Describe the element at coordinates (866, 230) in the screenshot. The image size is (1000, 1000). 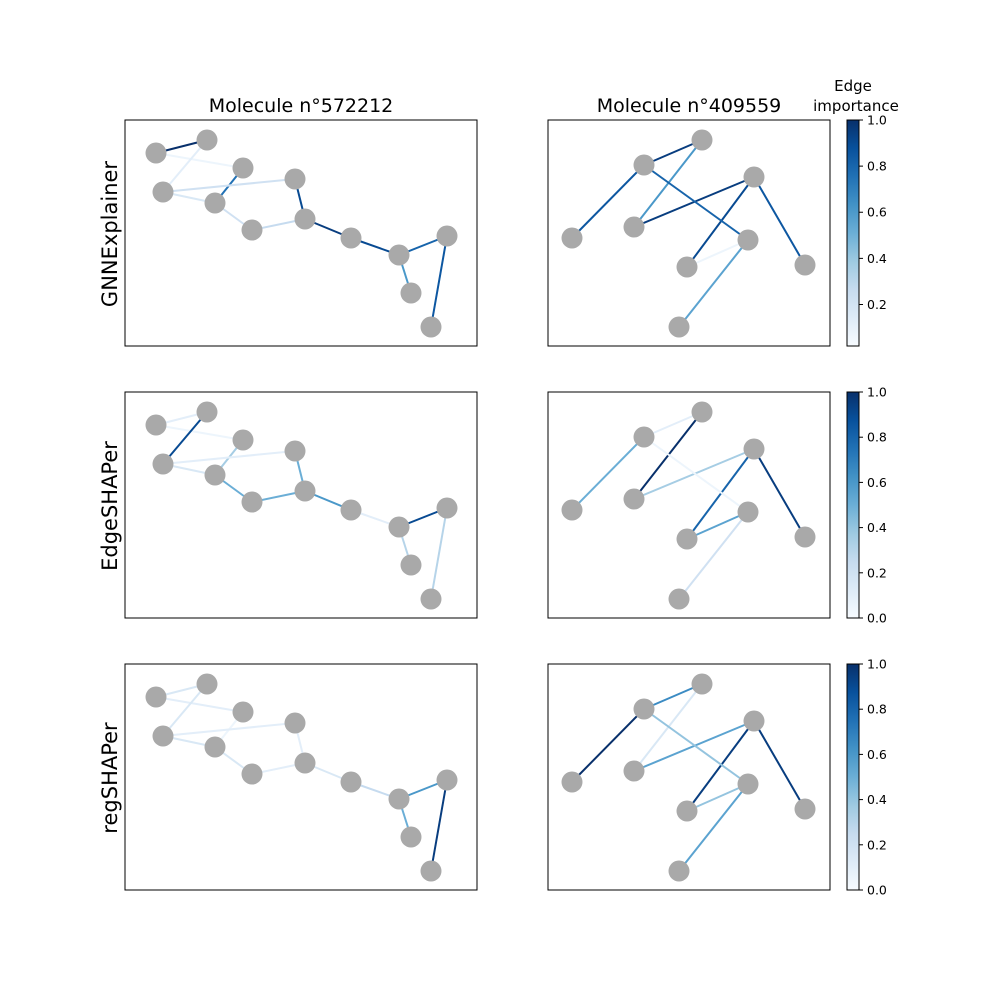
I see `colorbar-1: 0.2 0.4 0.6 0.8 1.0` at that location.